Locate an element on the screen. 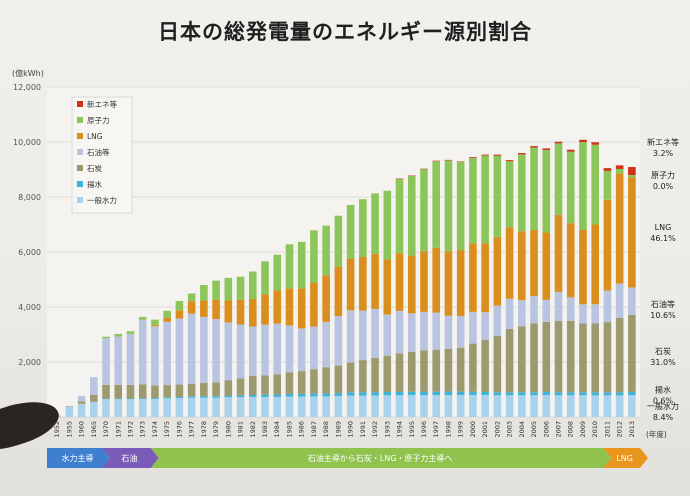 The height and width of the screenshot is (496, 690). legend-label: LNG is located at coordinates (95, 136).